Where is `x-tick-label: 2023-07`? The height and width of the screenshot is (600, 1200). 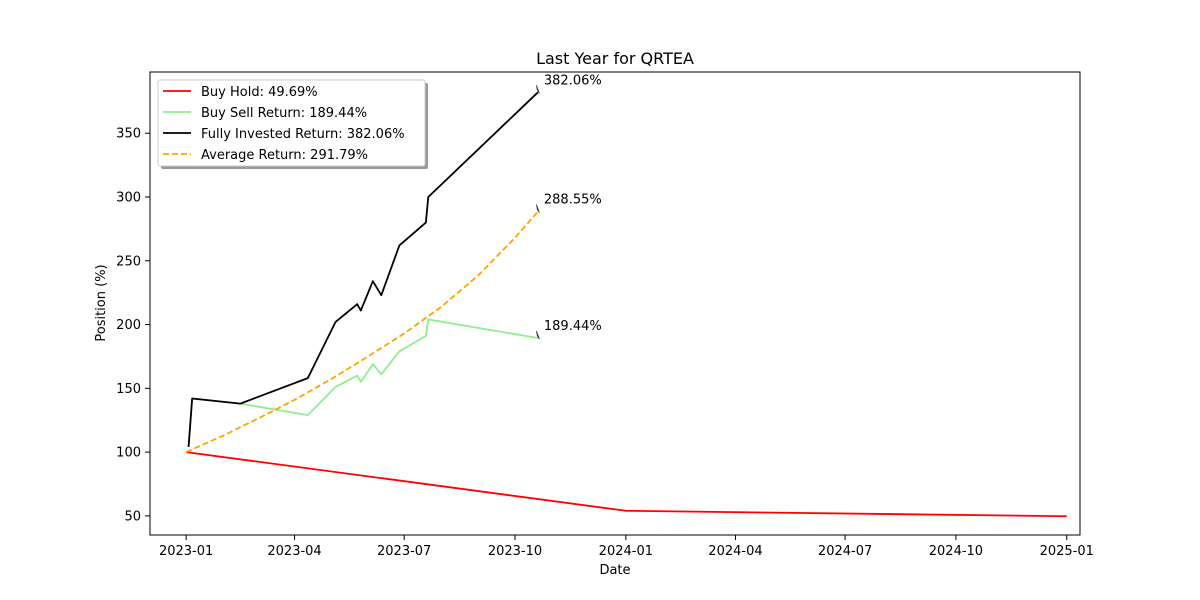
x-tick-label: 2023-07 is located at coordinates (404, 551).